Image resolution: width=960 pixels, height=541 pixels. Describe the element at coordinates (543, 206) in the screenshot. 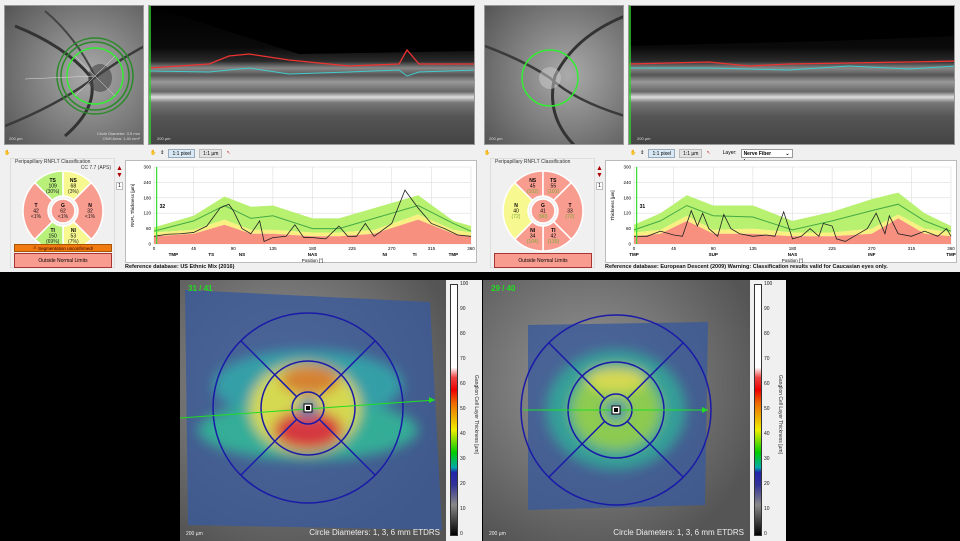

I see `sector-name: G` at that location.